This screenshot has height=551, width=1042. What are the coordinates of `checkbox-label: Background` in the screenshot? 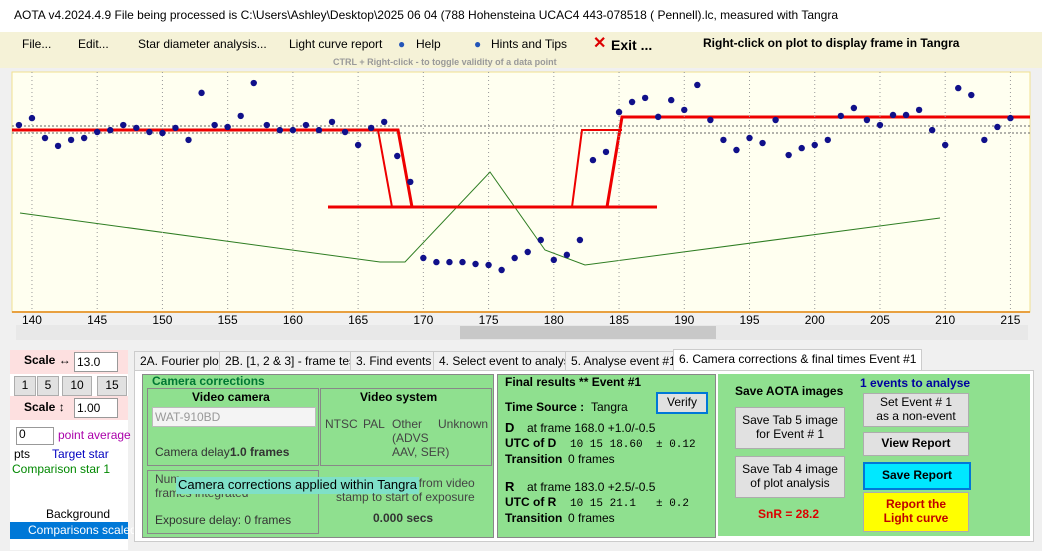 It's located at (78, 514).